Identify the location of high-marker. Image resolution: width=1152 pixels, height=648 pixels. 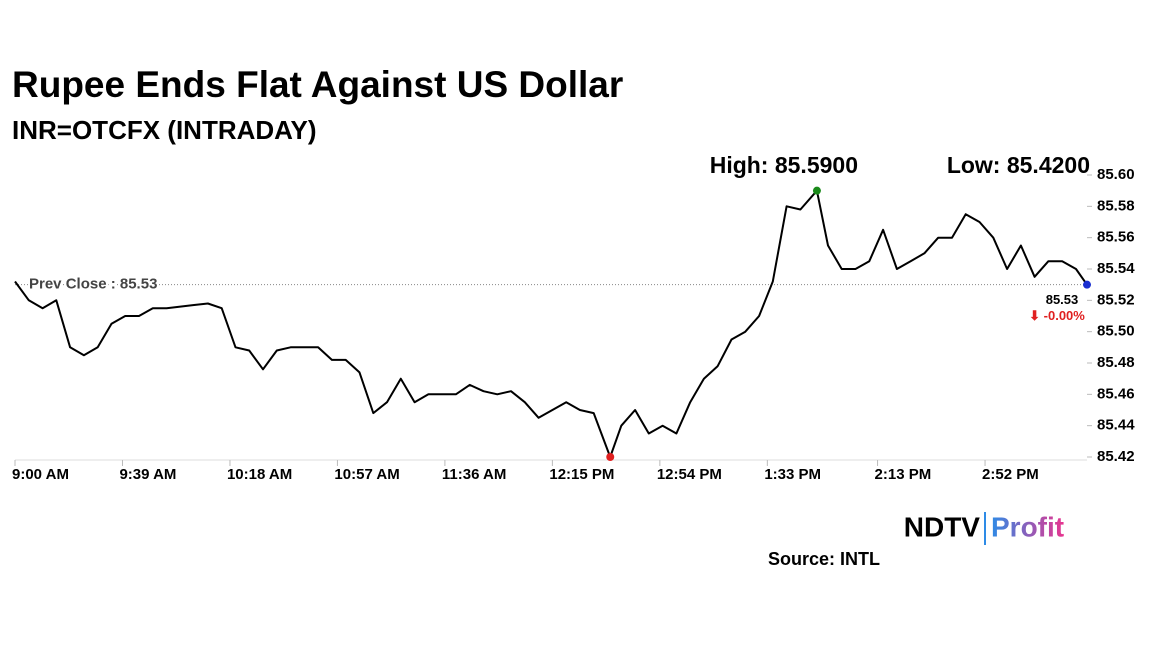
(816, 190).